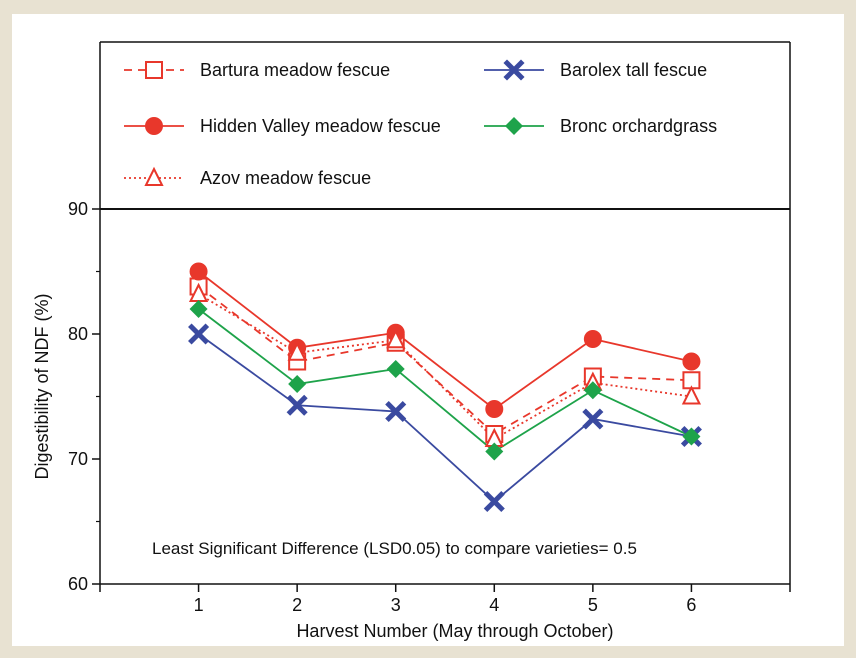 The width and height of the screenshot is (856, 658). Describe the element at coordinates (199, 605) in the screenshot. I see `x-tick-label: 1` at that location.